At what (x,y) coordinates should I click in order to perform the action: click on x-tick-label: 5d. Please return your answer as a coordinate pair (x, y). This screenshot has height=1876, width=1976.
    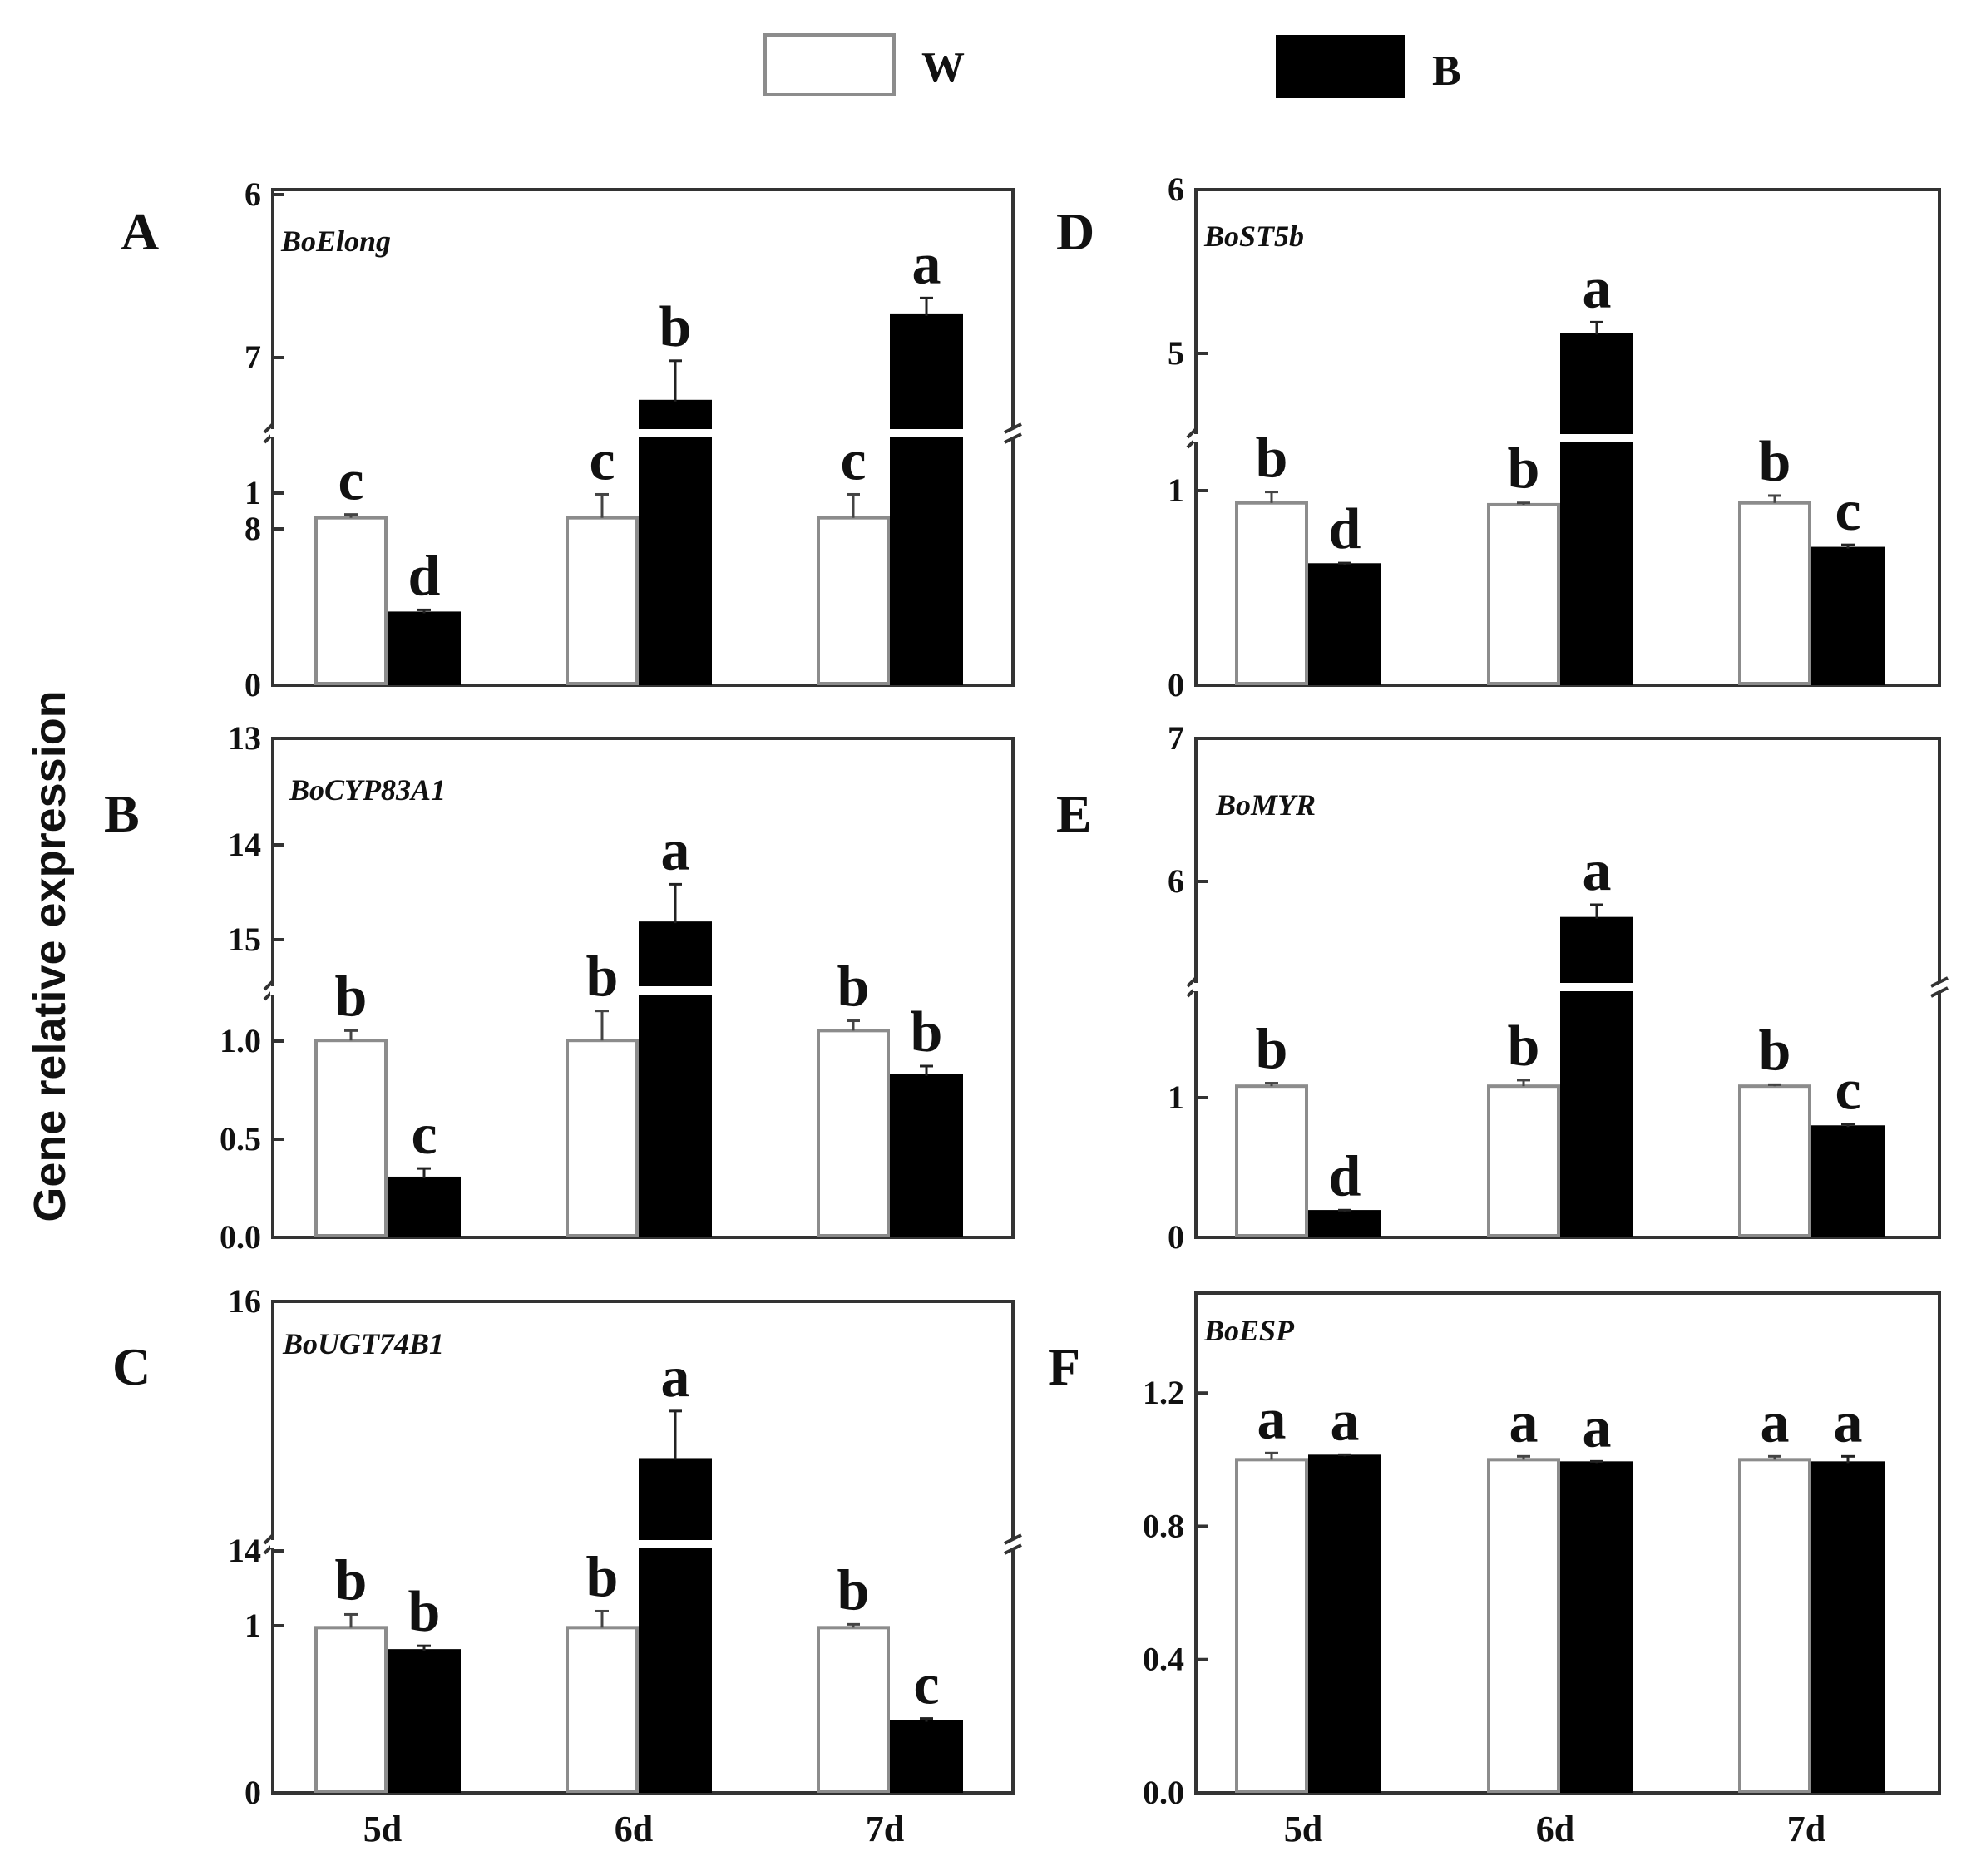
    Looking at the image, I should click on (1303, 1829).